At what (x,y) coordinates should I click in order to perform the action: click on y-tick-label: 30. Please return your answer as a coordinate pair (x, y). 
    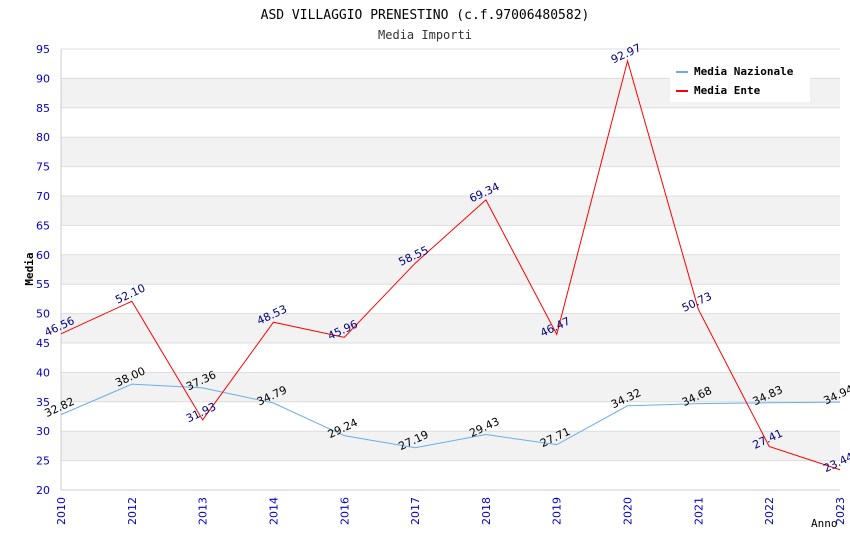
    Looking at the image, I should click on (43, 431).